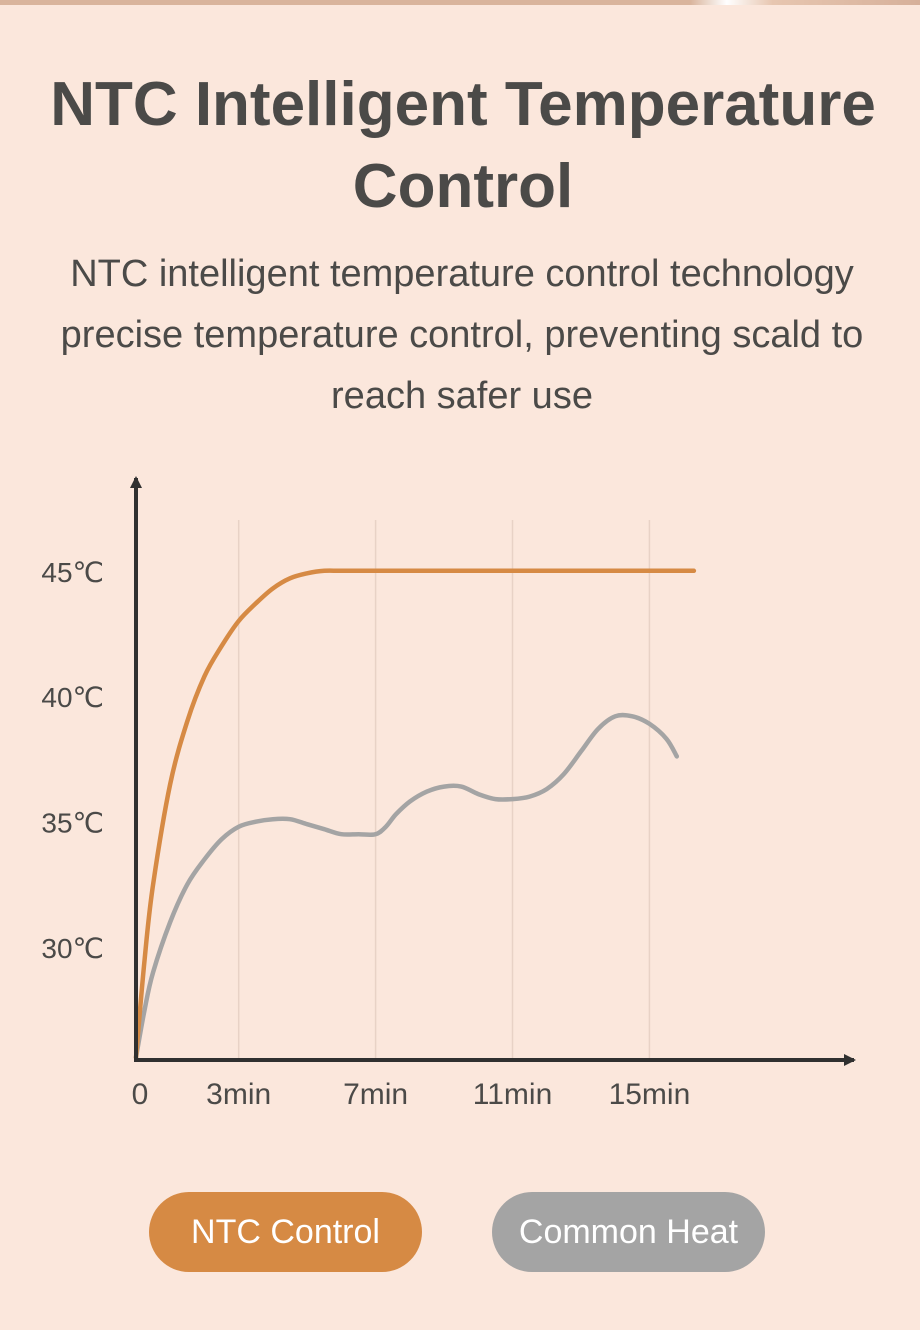 The width and height of the screenshot is (920, 1330). What do you see at coordinates (460, 2) in the screenshot?
I see `top-strip` at bounding box center [460, 2].